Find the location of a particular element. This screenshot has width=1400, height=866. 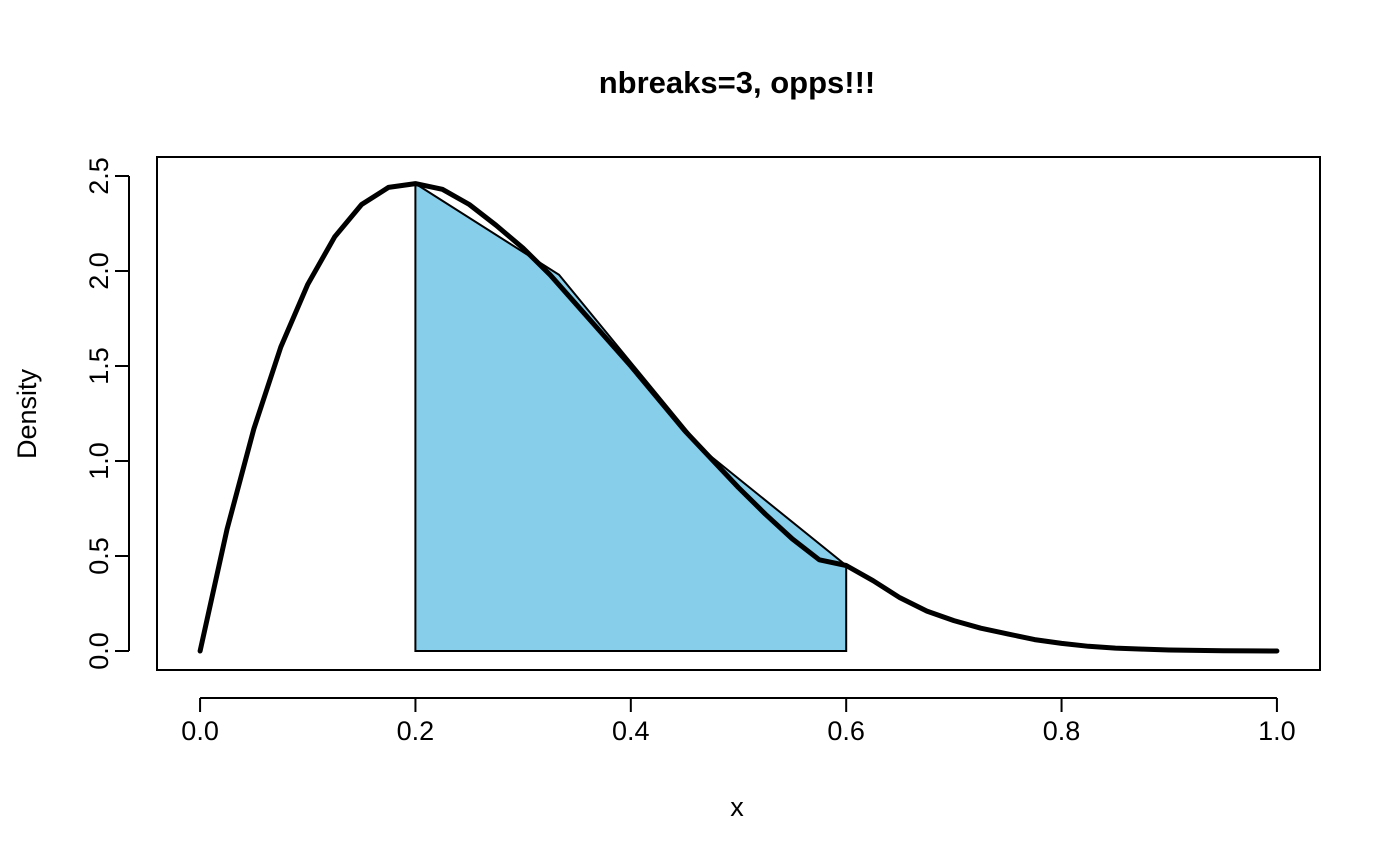

x-axis: 0.0 0.2 0.4 0.6 0.8 1.0 is located at coordinates (738, 721).